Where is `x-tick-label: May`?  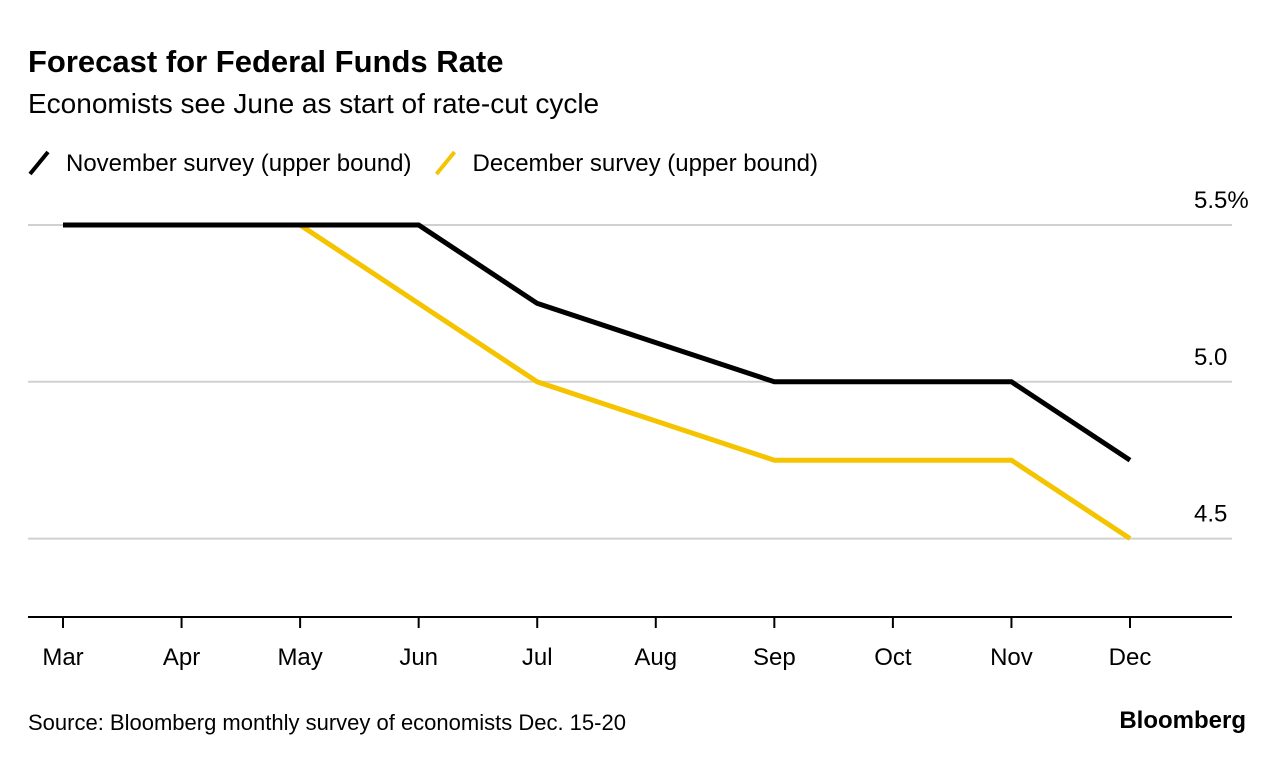 x-tick-label: May is located at coordinates (299, 657).